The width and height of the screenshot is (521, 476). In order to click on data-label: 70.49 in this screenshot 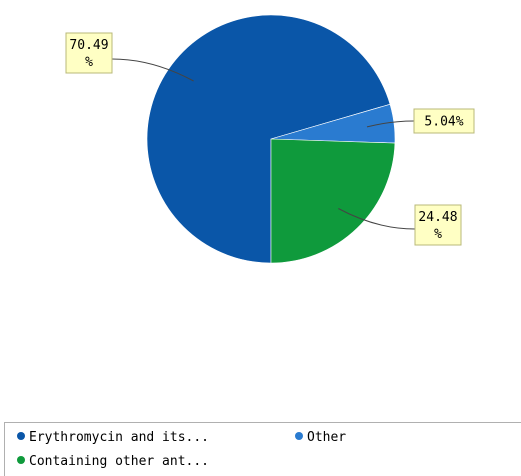, I will do `click(88, 45)`.